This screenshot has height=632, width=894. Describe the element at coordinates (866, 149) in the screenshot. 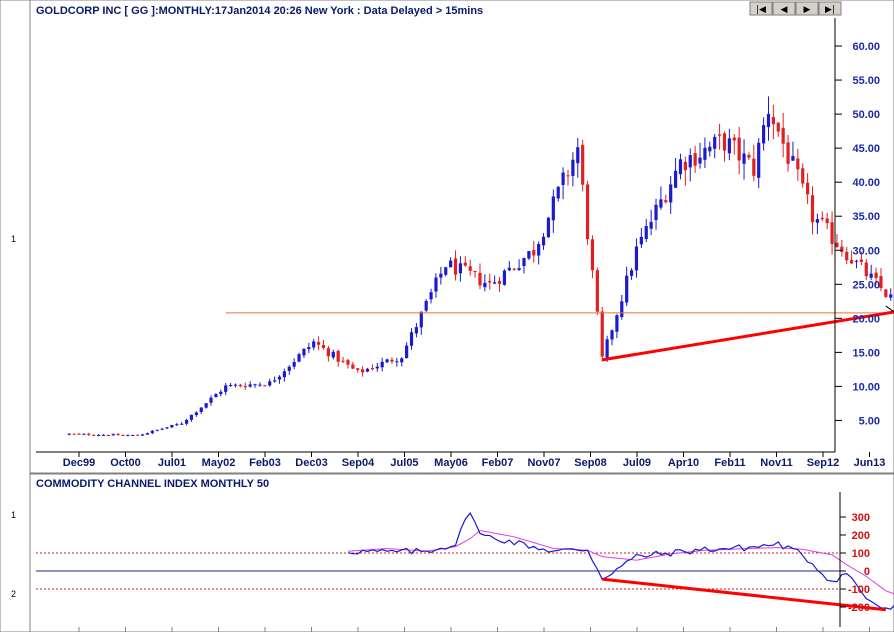

I see `price-y-tick-label: 45.00` at that location.